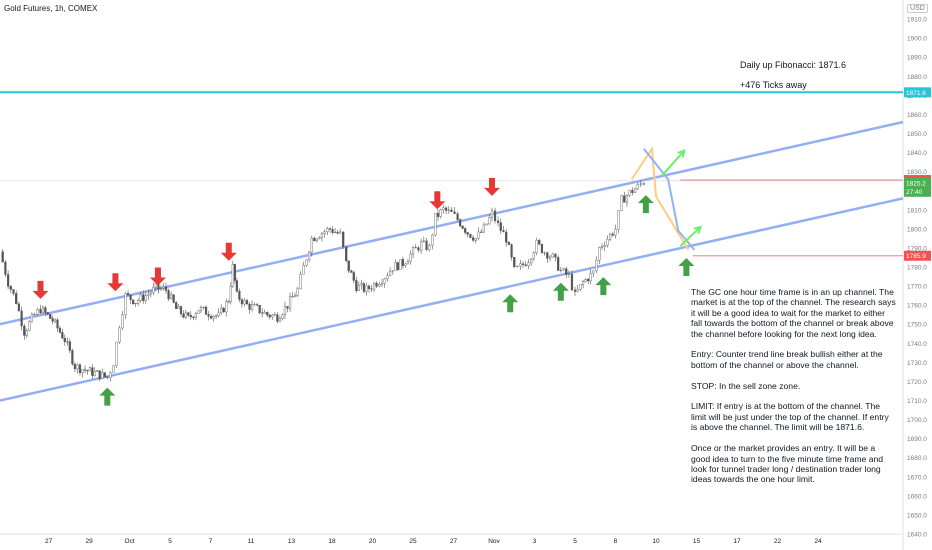 This screenshot has width=932, height=550. I want to click on x-tick-label: 10, so click(656, 541).